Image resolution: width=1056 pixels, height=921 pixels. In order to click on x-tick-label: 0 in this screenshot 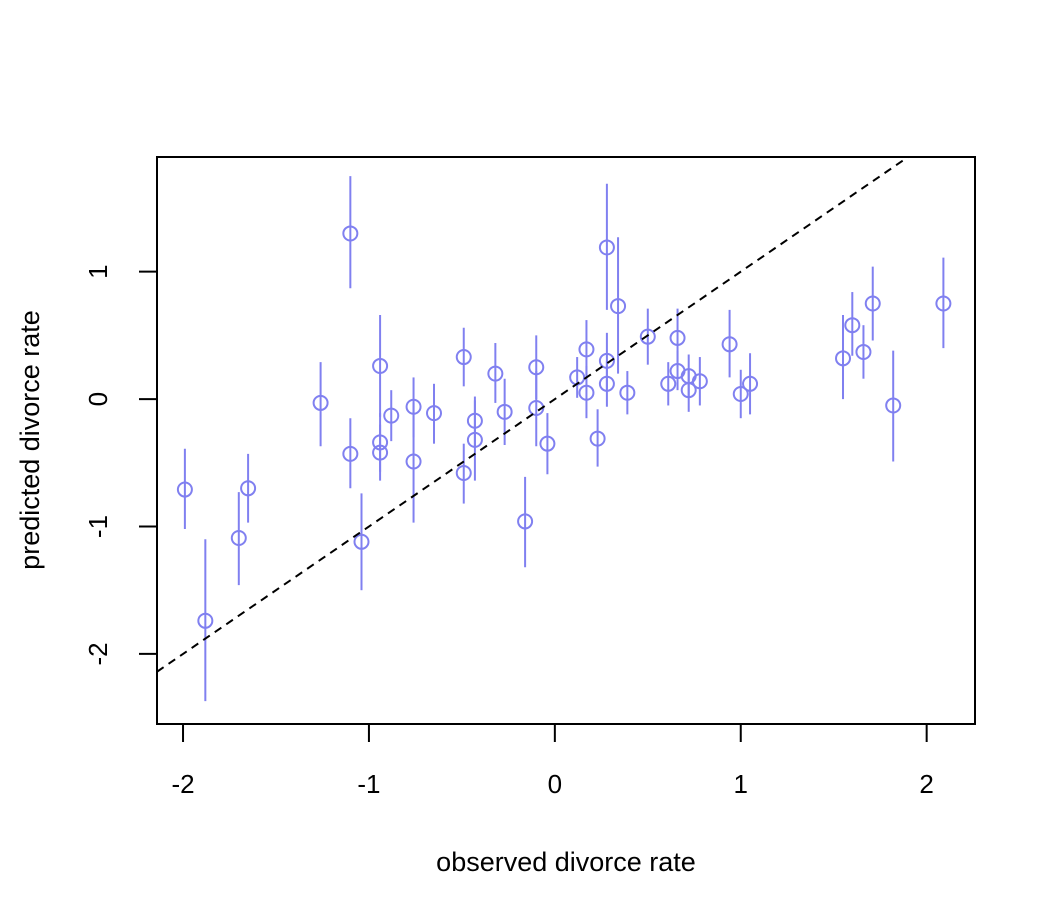, I will do `click(555, 784)`.